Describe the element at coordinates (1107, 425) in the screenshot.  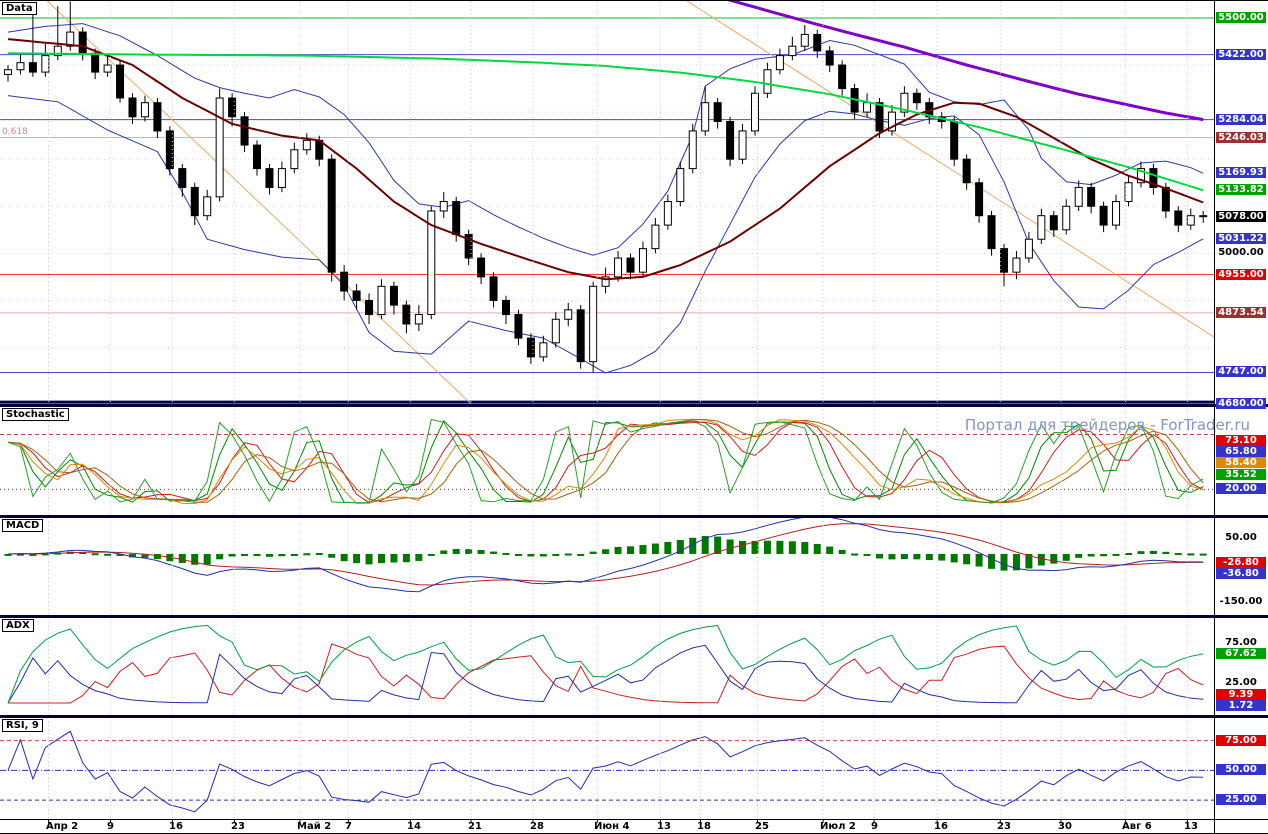
I see `watermark: Портал для трейдеров - ForTrader.ru` at that location.